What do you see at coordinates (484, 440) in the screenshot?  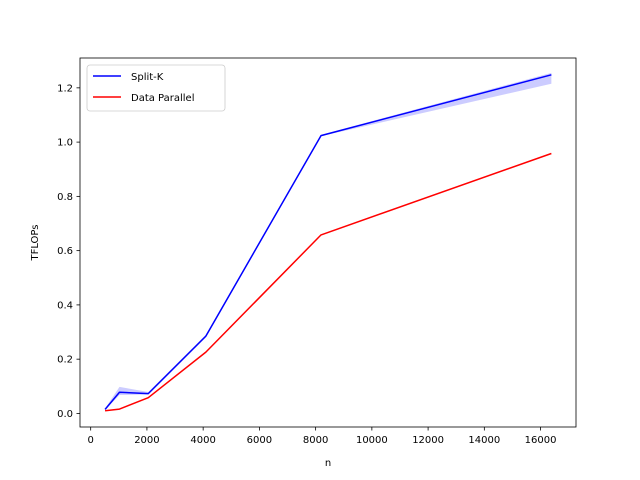 I see `x-tick-label: 14000` at bounding box center [484, 440].